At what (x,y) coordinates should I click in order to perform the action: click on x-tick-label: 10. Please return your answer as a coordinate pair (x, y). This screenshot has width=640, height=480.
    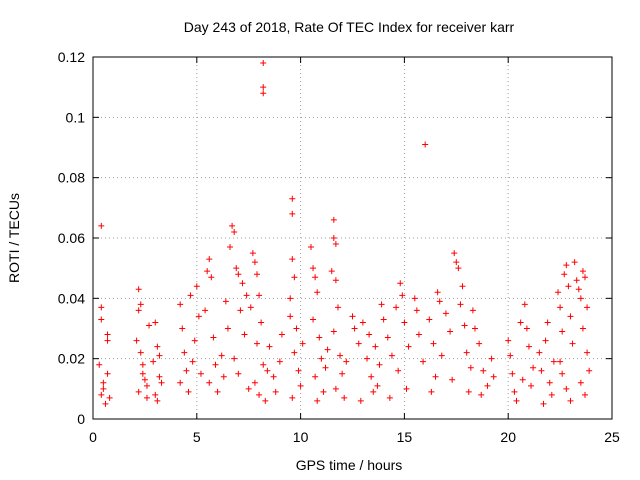
    Looking at the image, I should click on (301, 437).